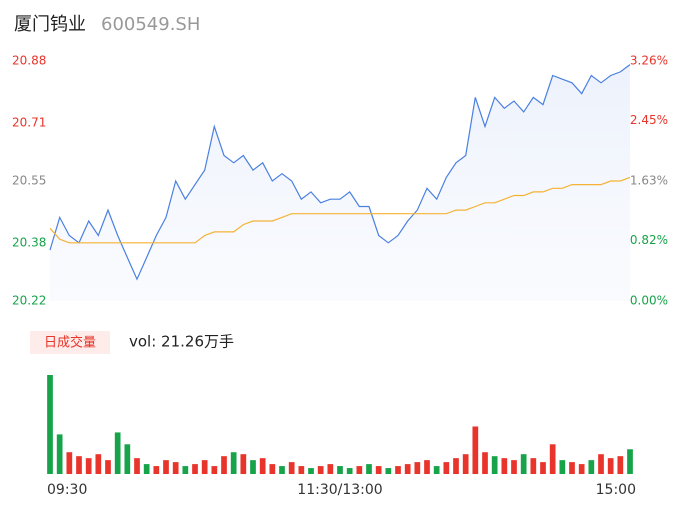 The height and width of the screenshot is (524, 686). What do you see at coordinates (181, 342) in the screenshot?
I see `volume-text: vol: 21.26万手` at bounding box center [181, 342].